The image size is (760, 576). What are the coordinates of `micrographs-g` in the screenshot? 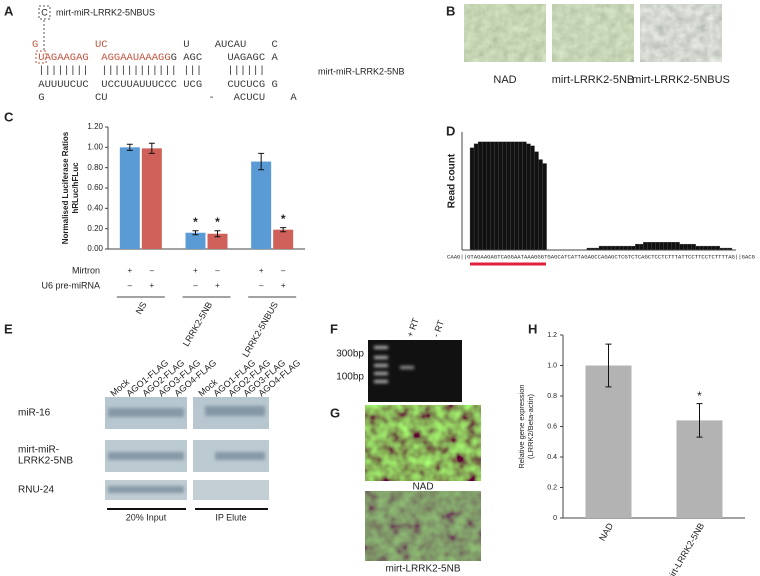 It's located at (423, 483).